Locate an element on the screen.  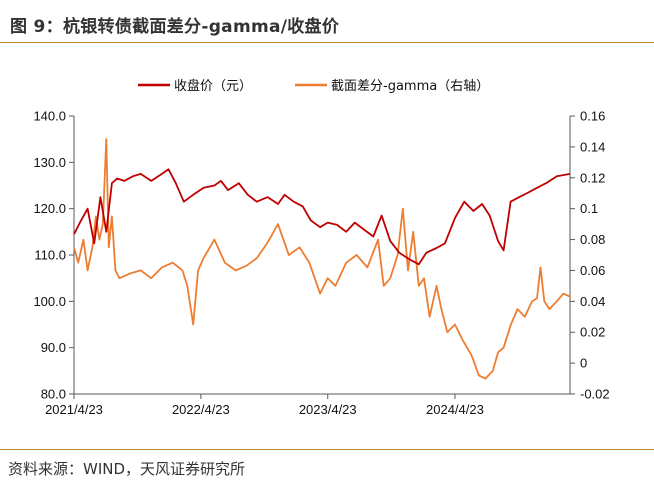
y-right-tick-label: 0.04 is located at coordinates (592, 301).